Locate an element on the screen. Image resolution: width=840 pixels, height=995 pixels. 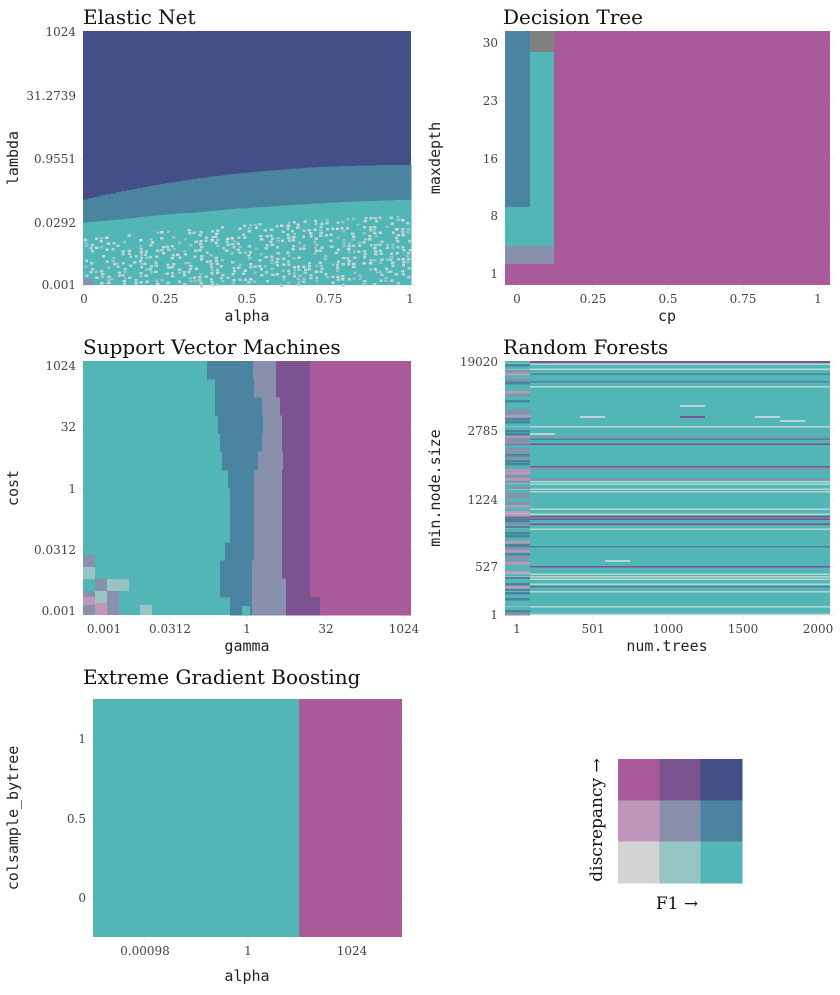
y-tick-label: 23 is located at coordinates (490, 101).